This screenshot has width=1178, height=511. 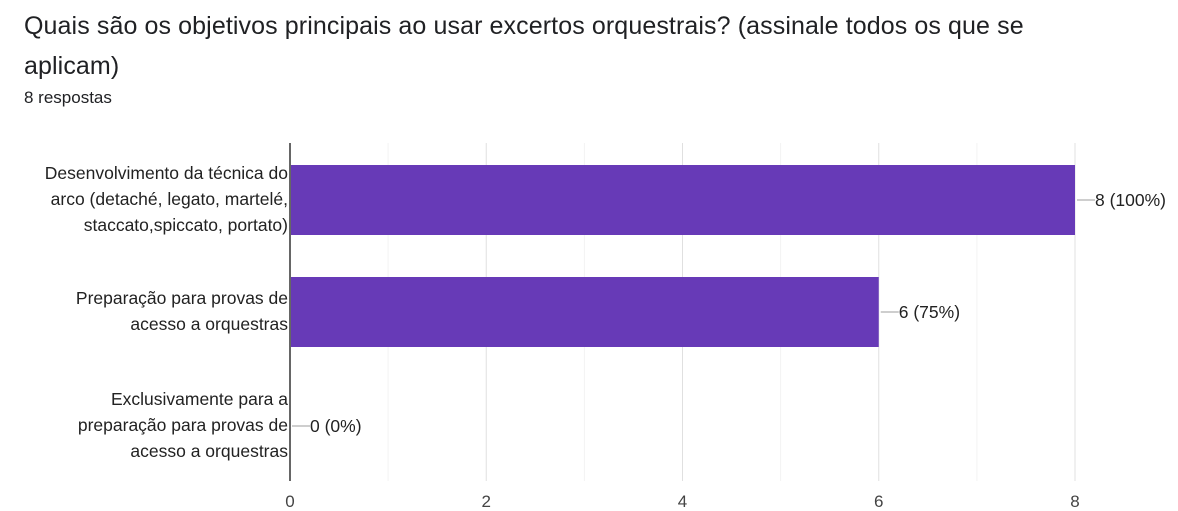 What do you see at coordinates (169, 199) in the screenshot?
I see `category-label-line: arco (detaché, legato, martelé,` at bounding box center [169, 199].